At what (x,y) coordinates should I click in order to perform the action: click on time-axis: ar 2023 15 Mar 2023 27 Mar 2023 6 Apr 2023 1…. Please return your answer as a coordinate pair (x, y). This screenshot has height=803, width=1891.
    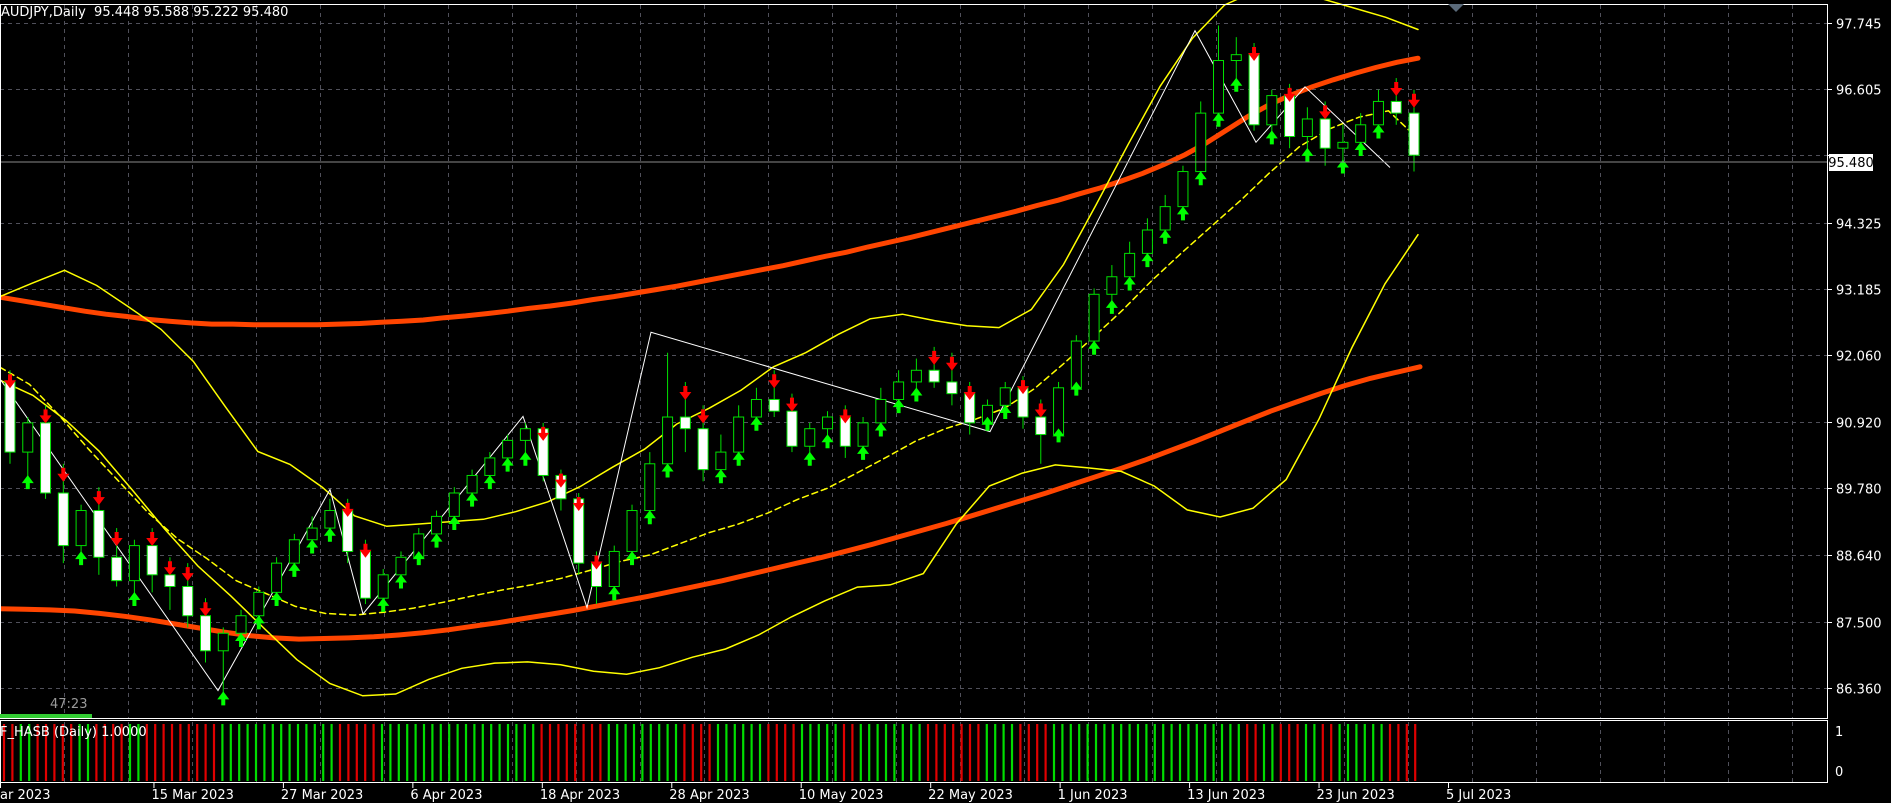
    Looking at the image, I should click on (755, 793).